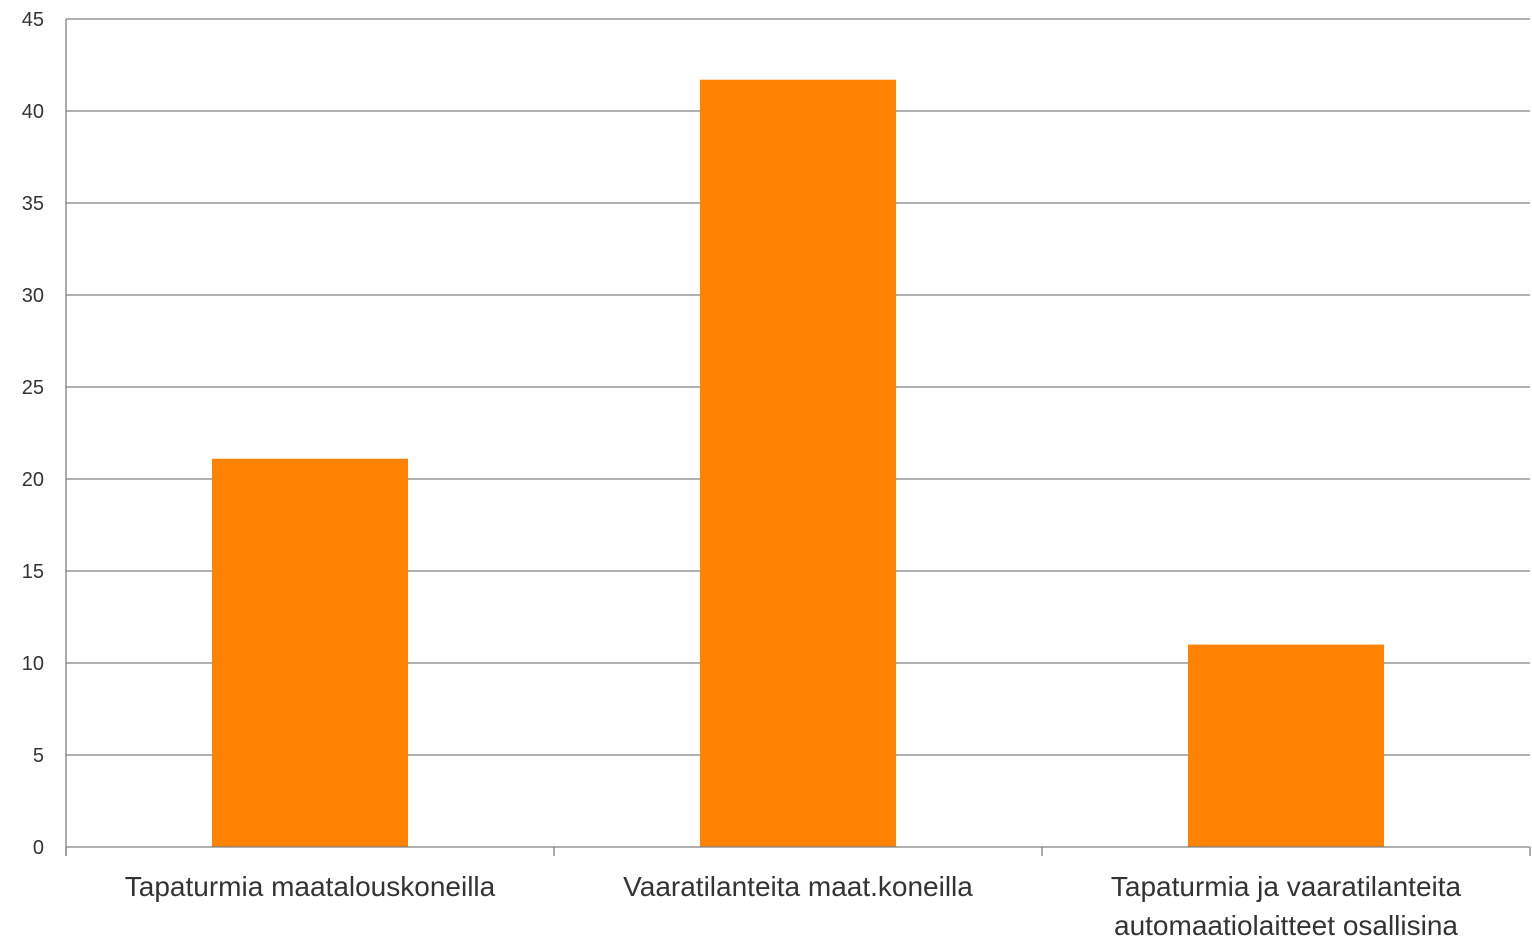 This screenshot has height=941, width=1532. I want to click on y-tick-label-40: 40, so click(33, 112).